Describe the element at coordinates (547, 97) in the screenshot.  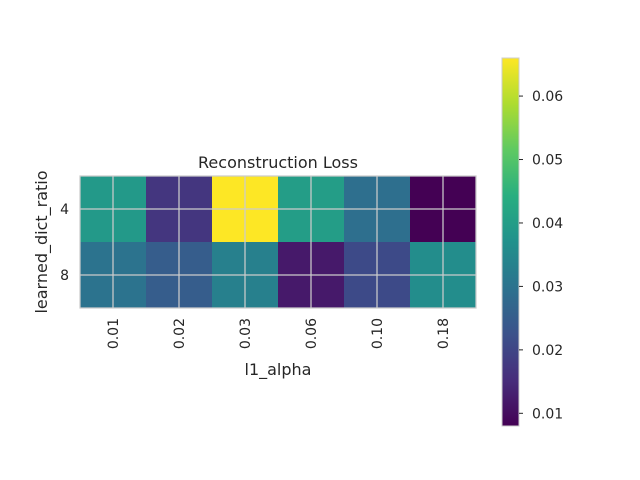
I see `colorbar-tick-label: 0.06` at that location.